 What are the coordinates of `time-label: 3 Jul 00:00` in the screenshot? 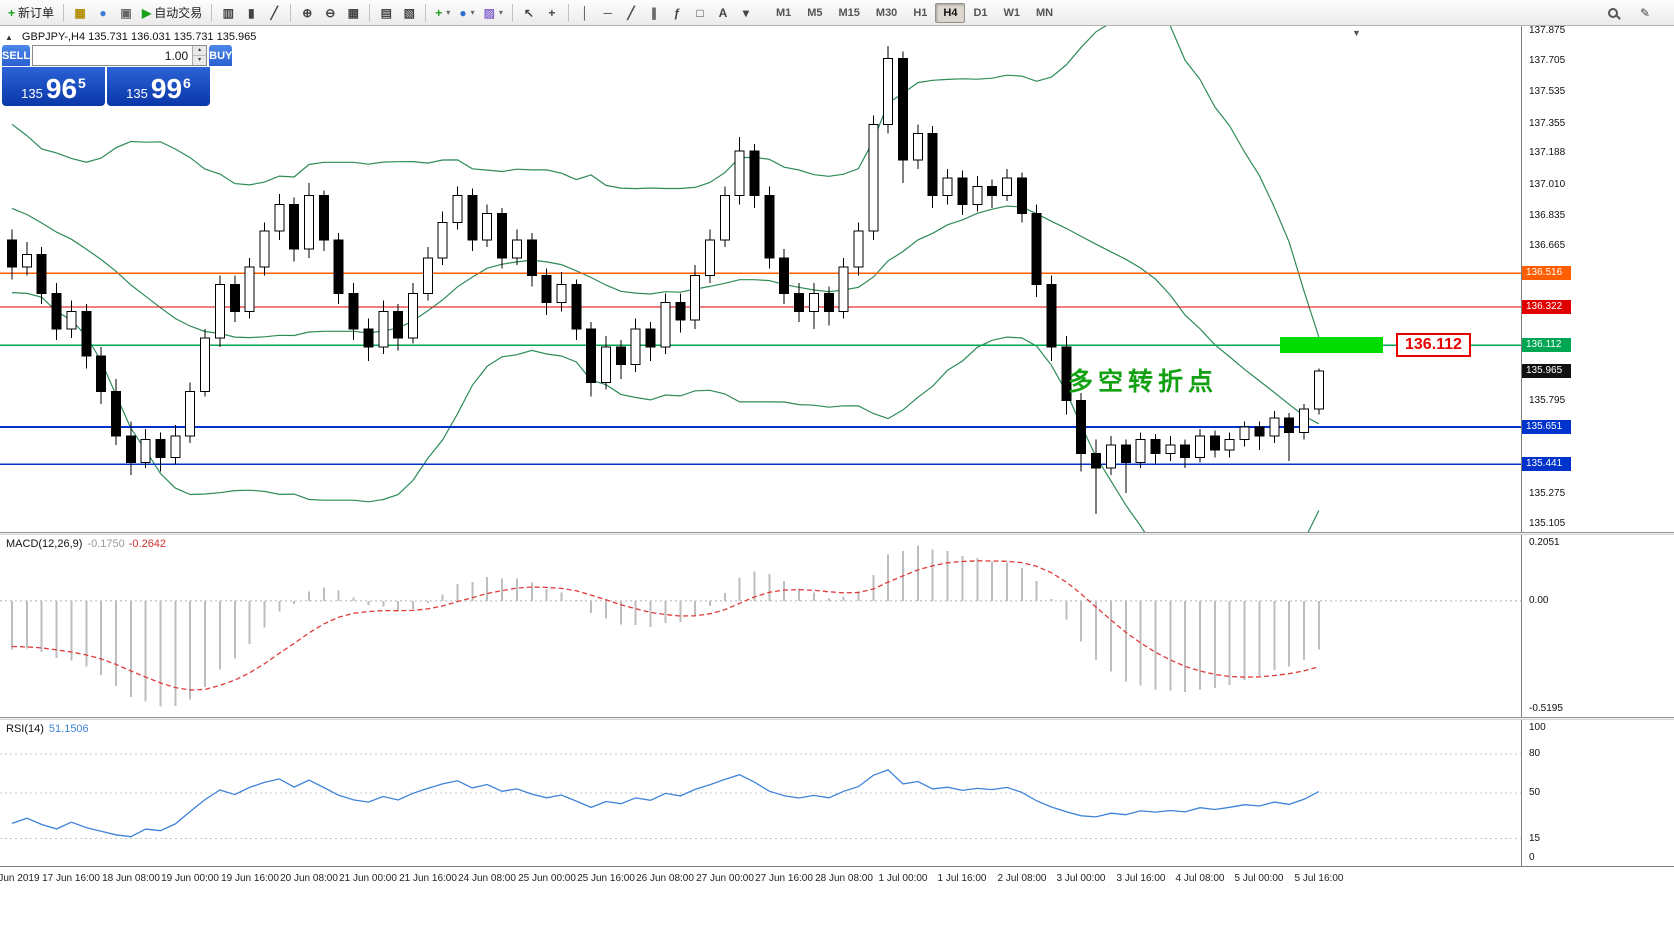 It's located at (1081, 878).